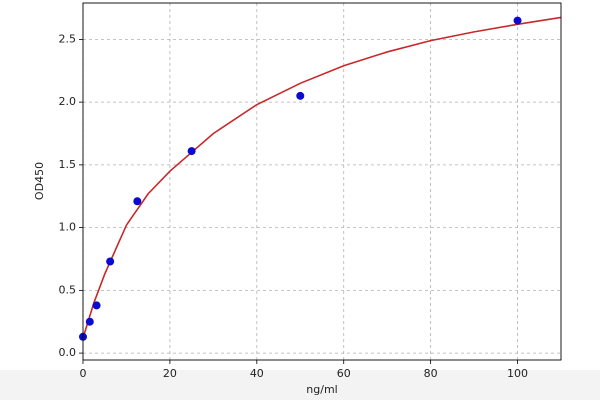  I want to click on x-axis-label: ng/ml, so click(321, 389).